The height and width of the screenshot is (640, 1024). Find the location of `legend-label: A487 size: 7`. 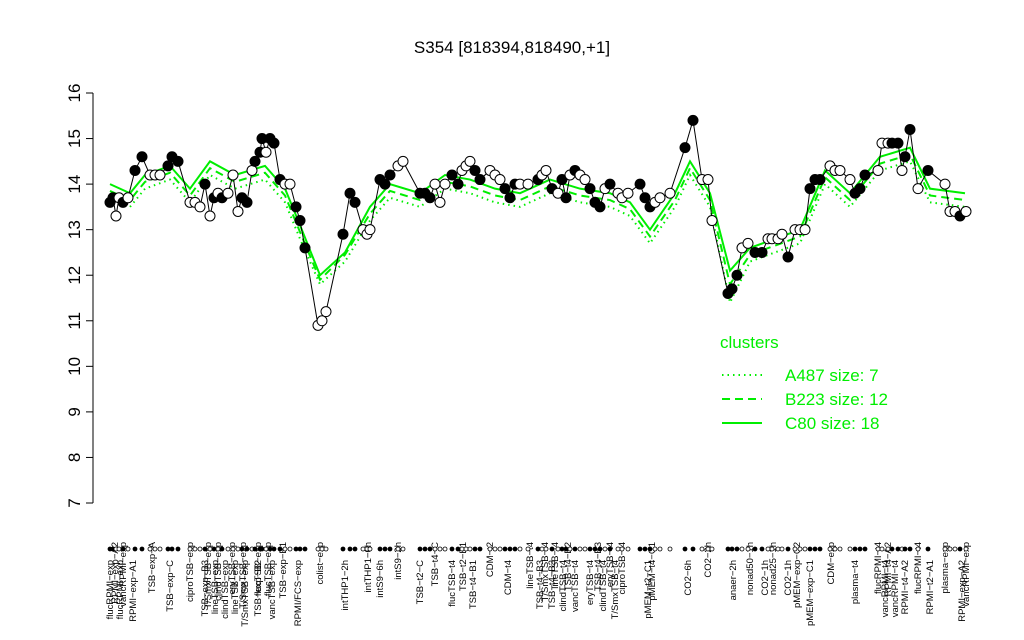

legend-label: A487 size: 7 is located at coordinates (832, 375).